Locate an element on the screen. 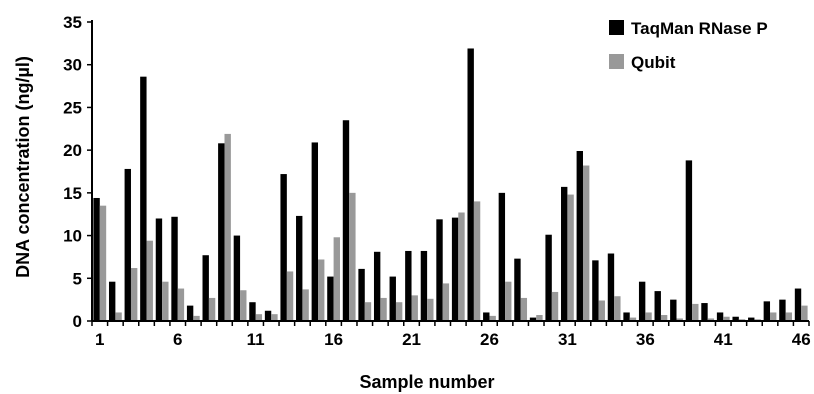  y-tick-label: 35 is located at coordinates (72, 22).